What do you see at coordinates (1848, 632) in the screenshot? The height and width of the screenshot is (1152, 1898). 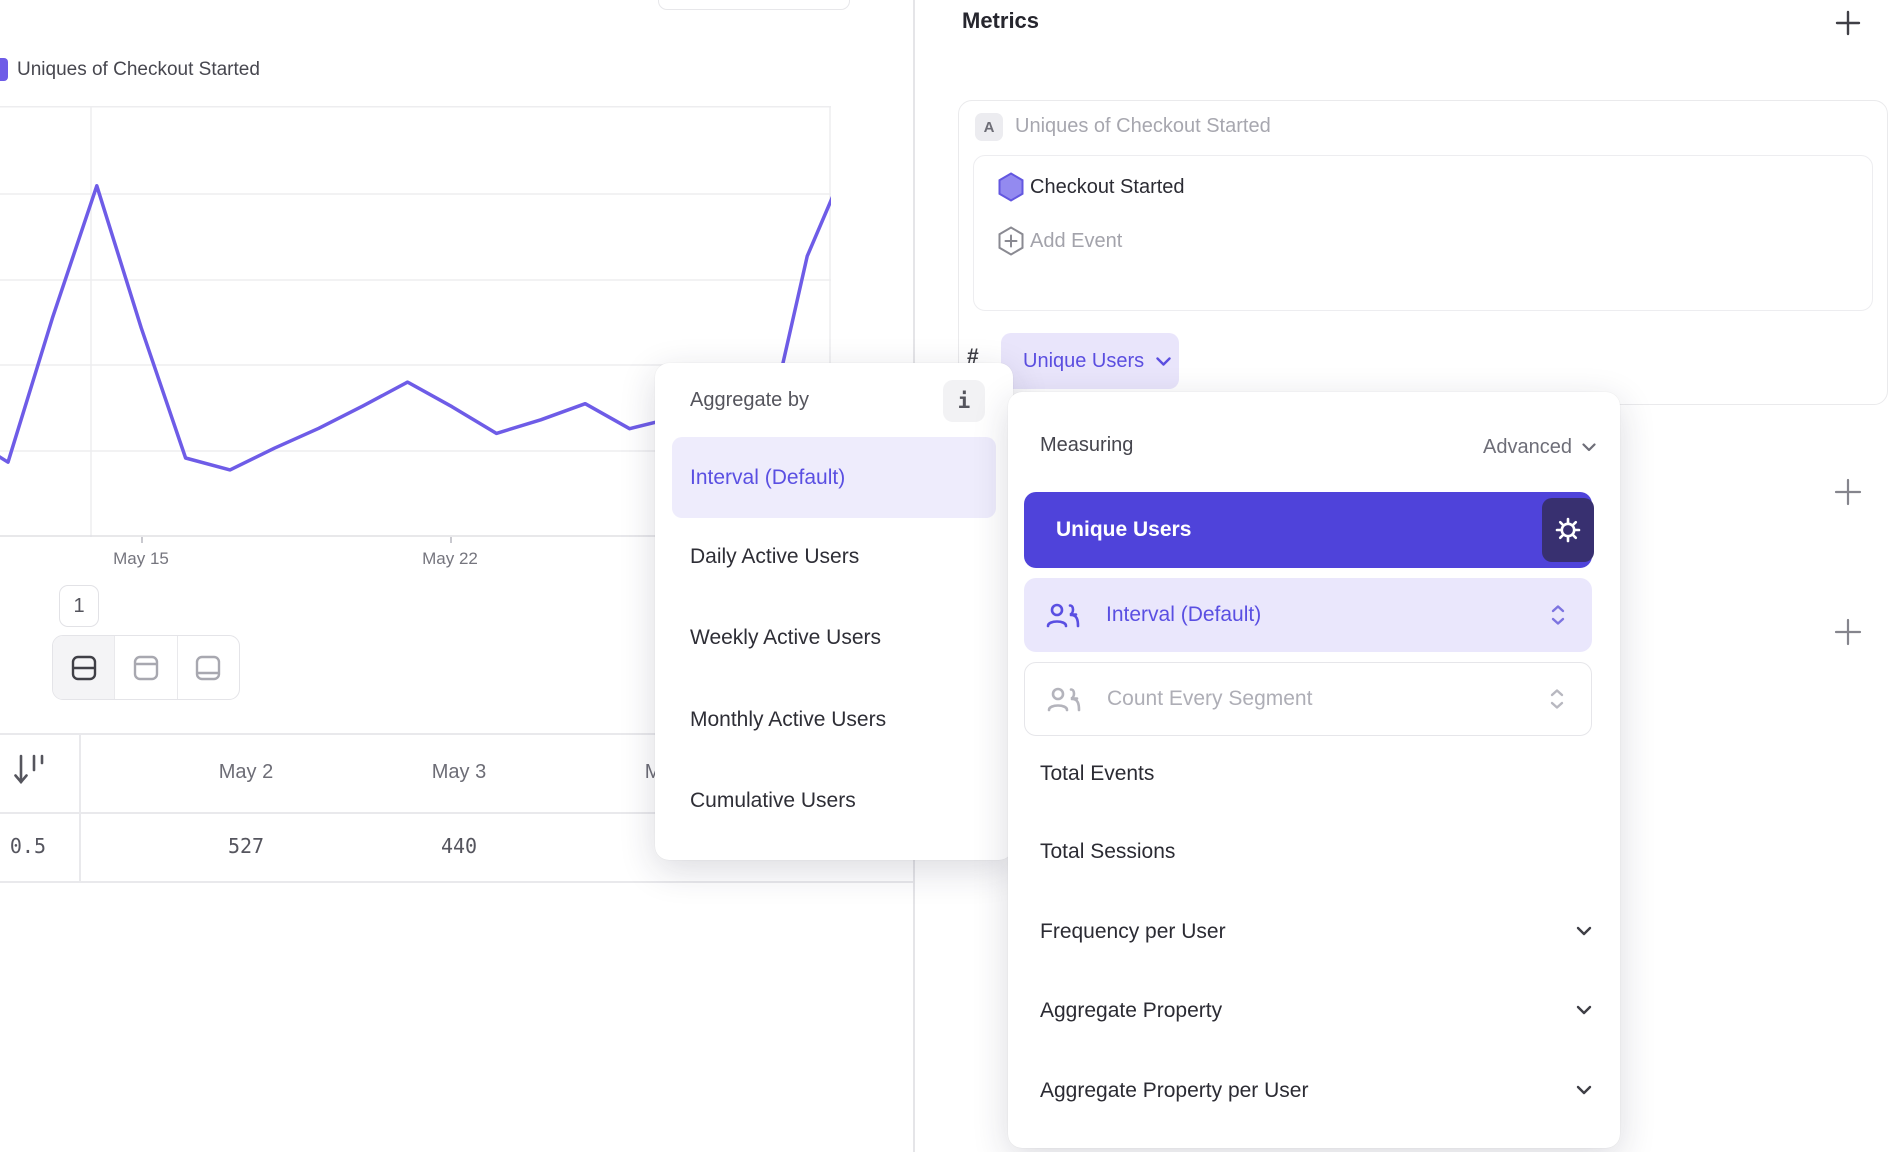 I see `add-breakdown-icon` at bounding box center [1848, 632].